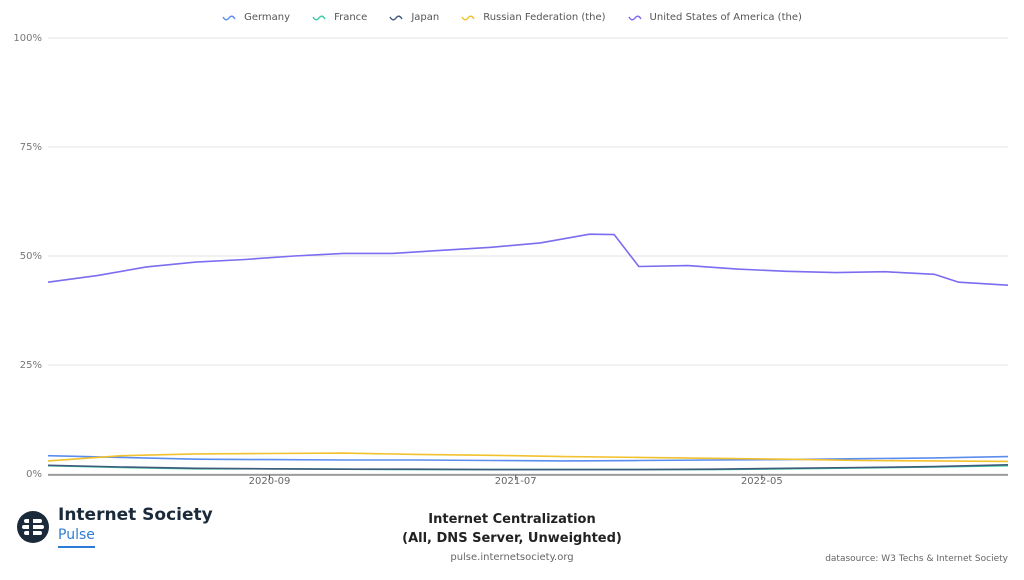 This screenshot has width=1024, height=580. What do you see at coordinates (34, 474) in the screenshot?
I see `y-tick-label: 0%` at bounding box center [34, 474].